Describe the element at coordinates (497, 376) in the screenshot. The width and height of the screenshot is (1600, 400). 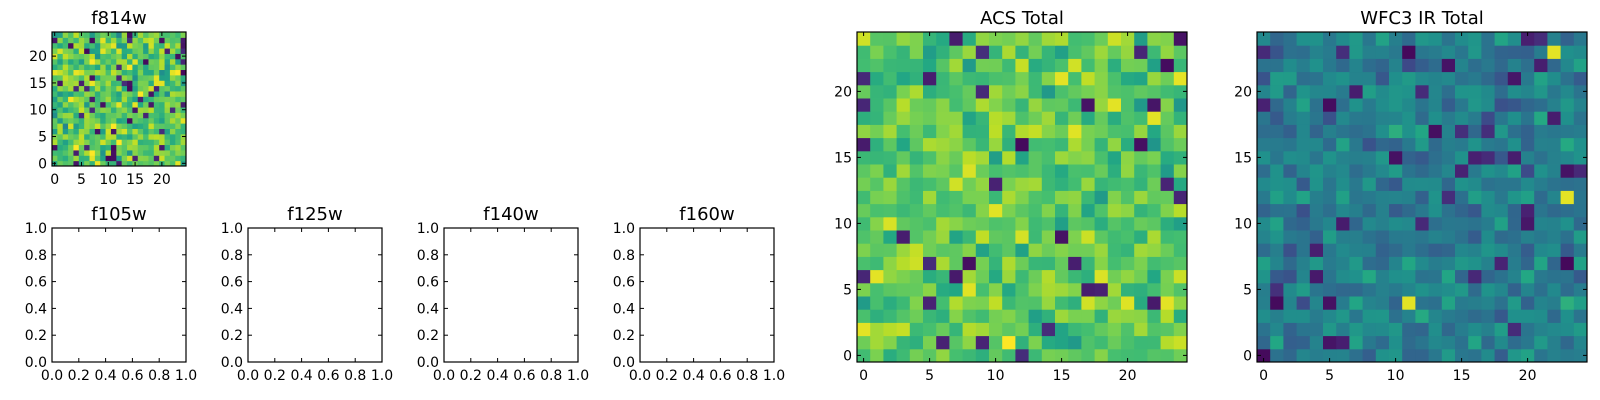
I see `x-tick-label: 0.4` at that location.